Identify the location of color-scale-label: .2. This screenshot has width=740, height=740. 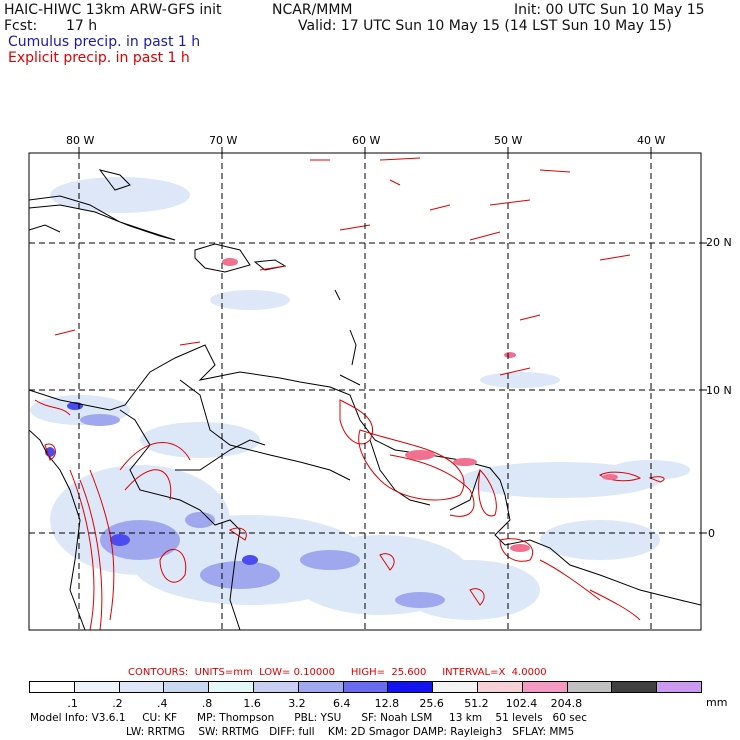
(117, 703).